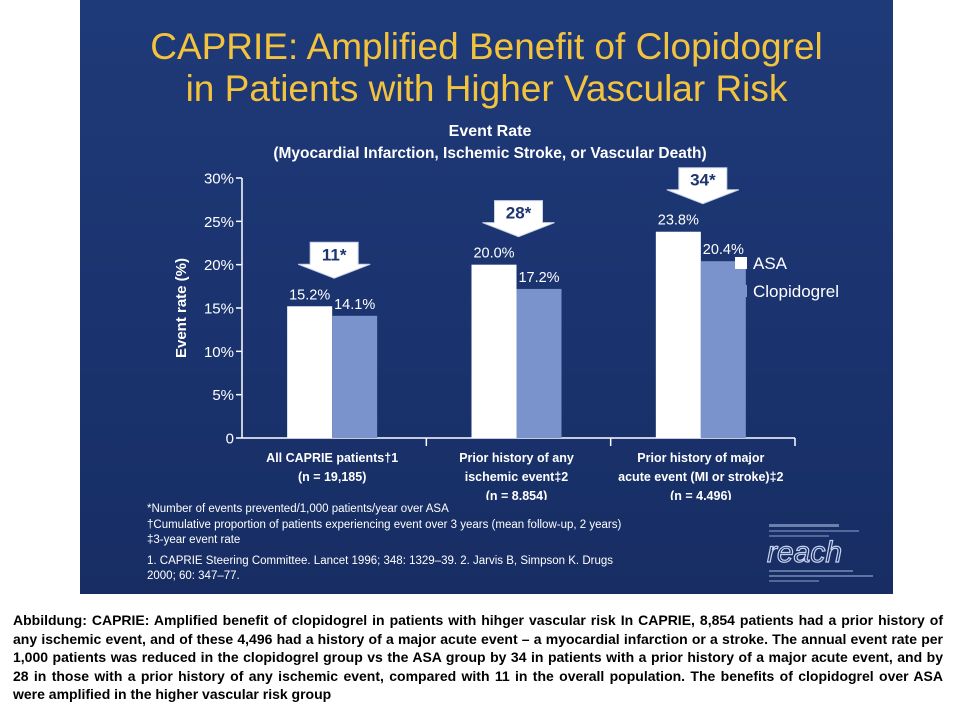 The width and height of the screenshot is (960, 720). I want to click on data-label: 20.4%, so click(723, 250).